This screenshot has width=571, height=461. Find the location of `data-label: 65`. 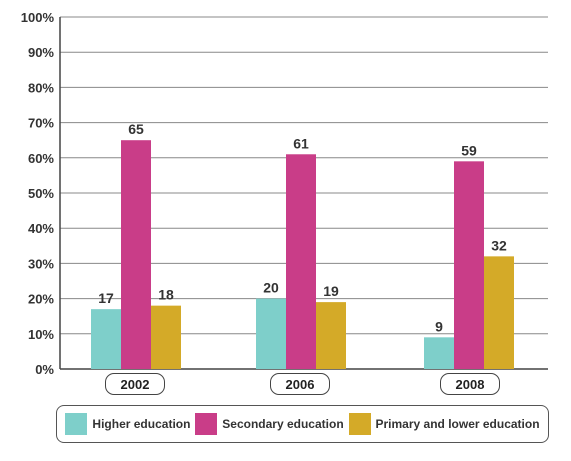

data-label: 65 is located at coordinates (136, 129).